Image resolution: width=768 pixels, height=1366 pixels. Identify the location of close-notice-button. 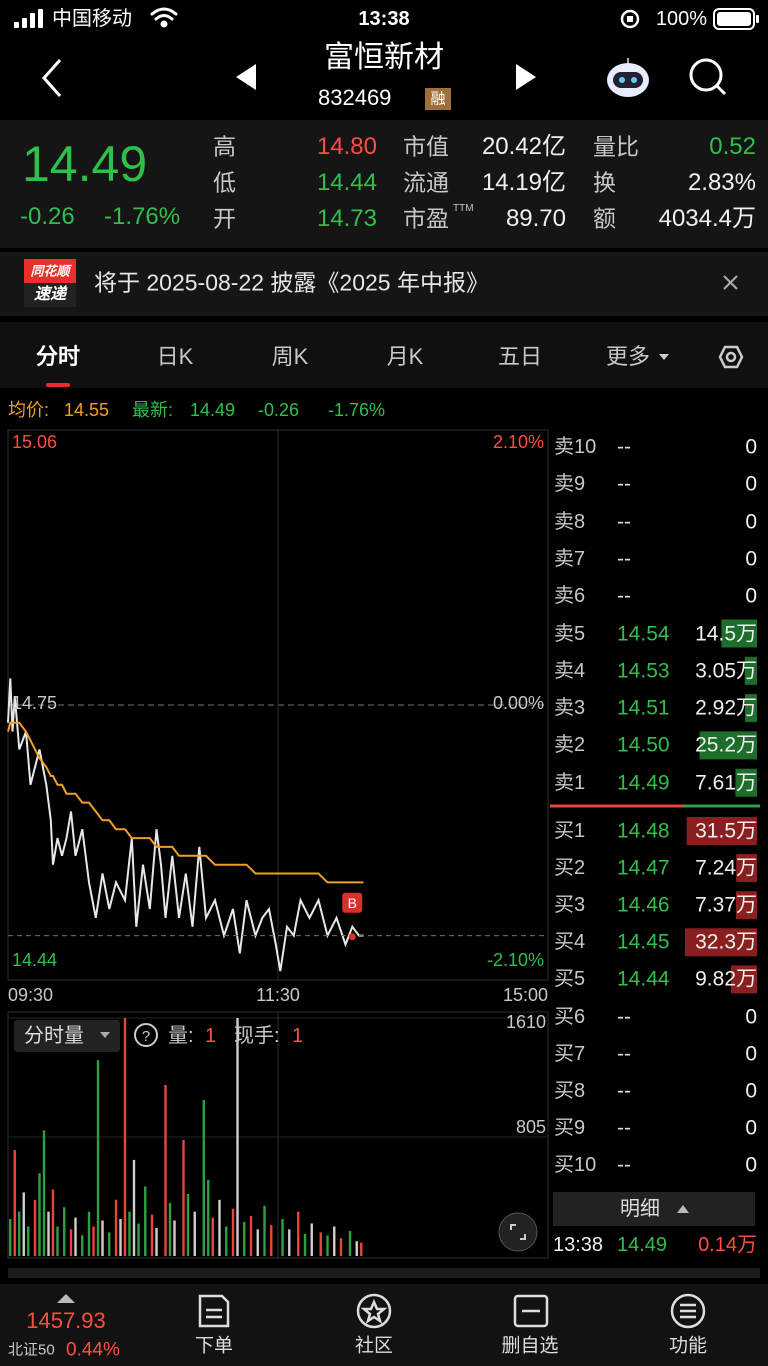
(730, 282).